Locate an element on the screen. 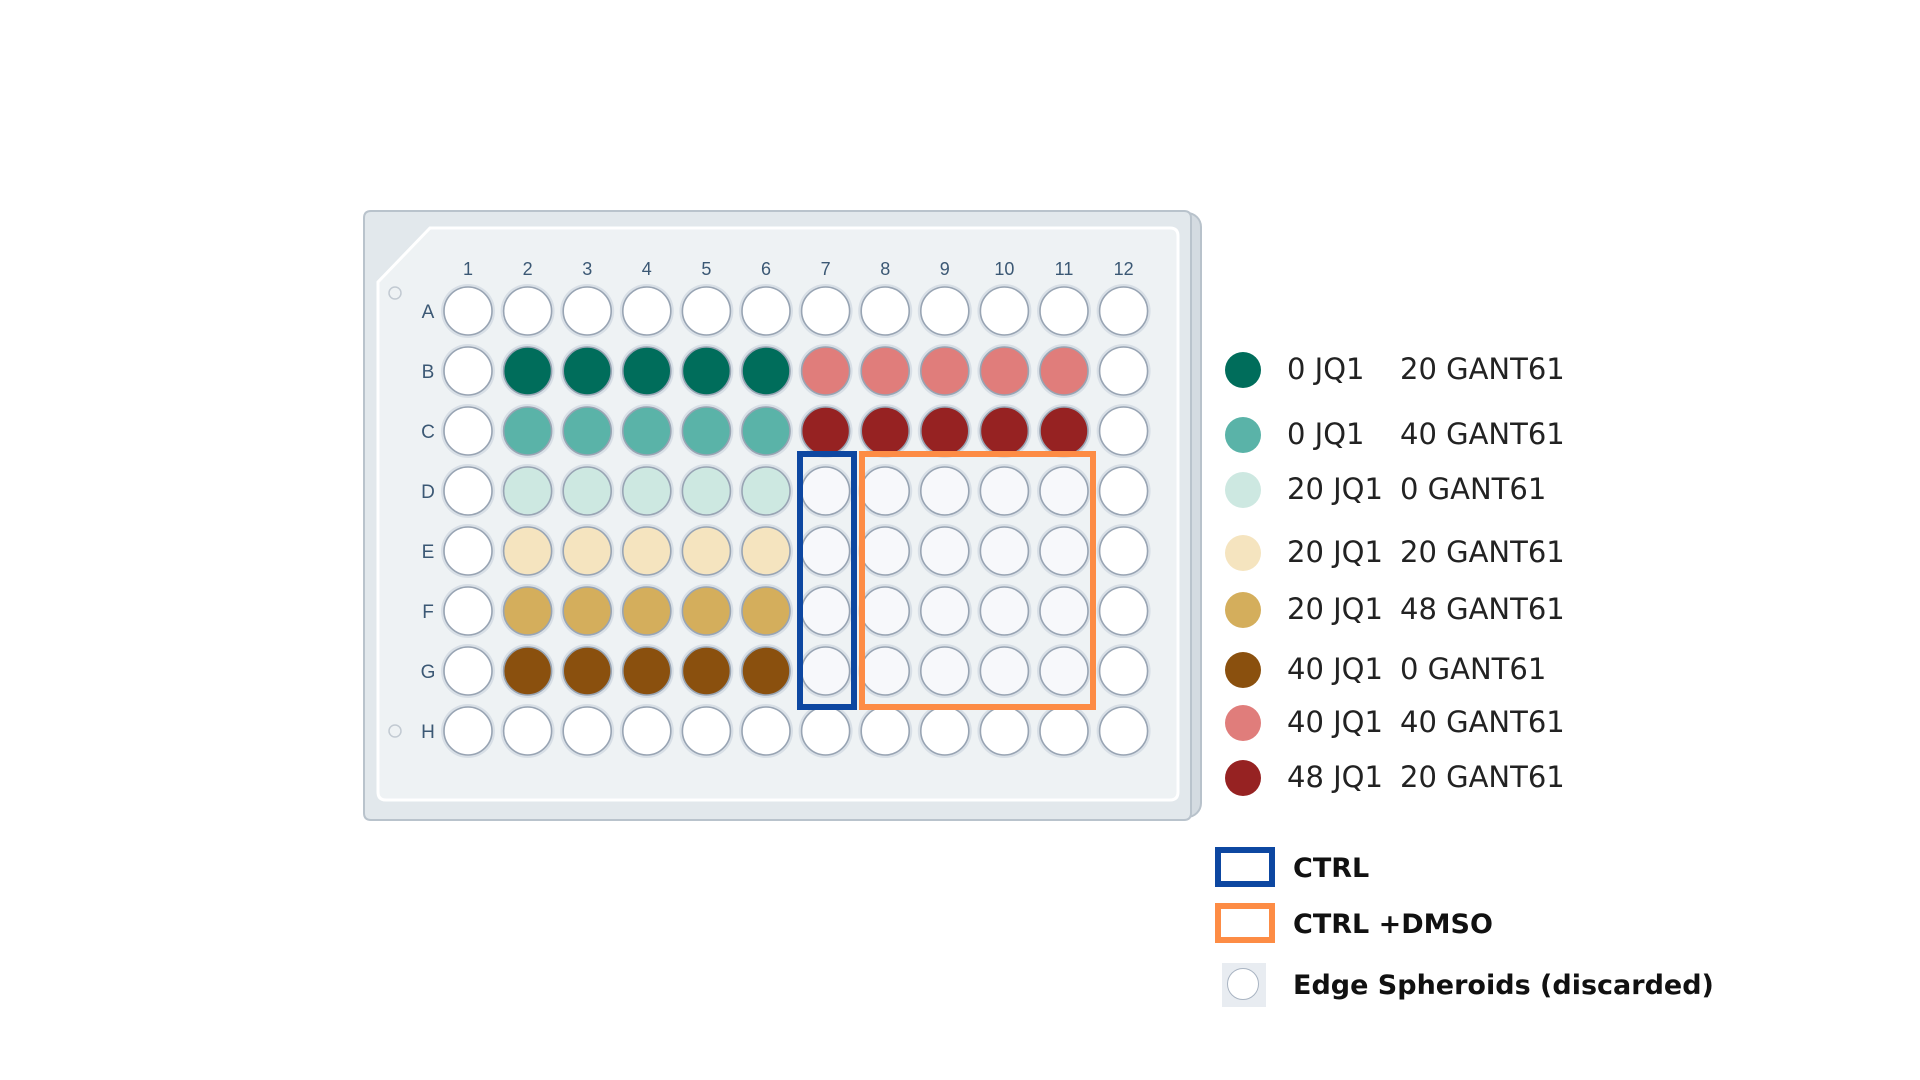 This screenshot has height=1080, width=1920. well-C1 is located at coordinates (468, 431).